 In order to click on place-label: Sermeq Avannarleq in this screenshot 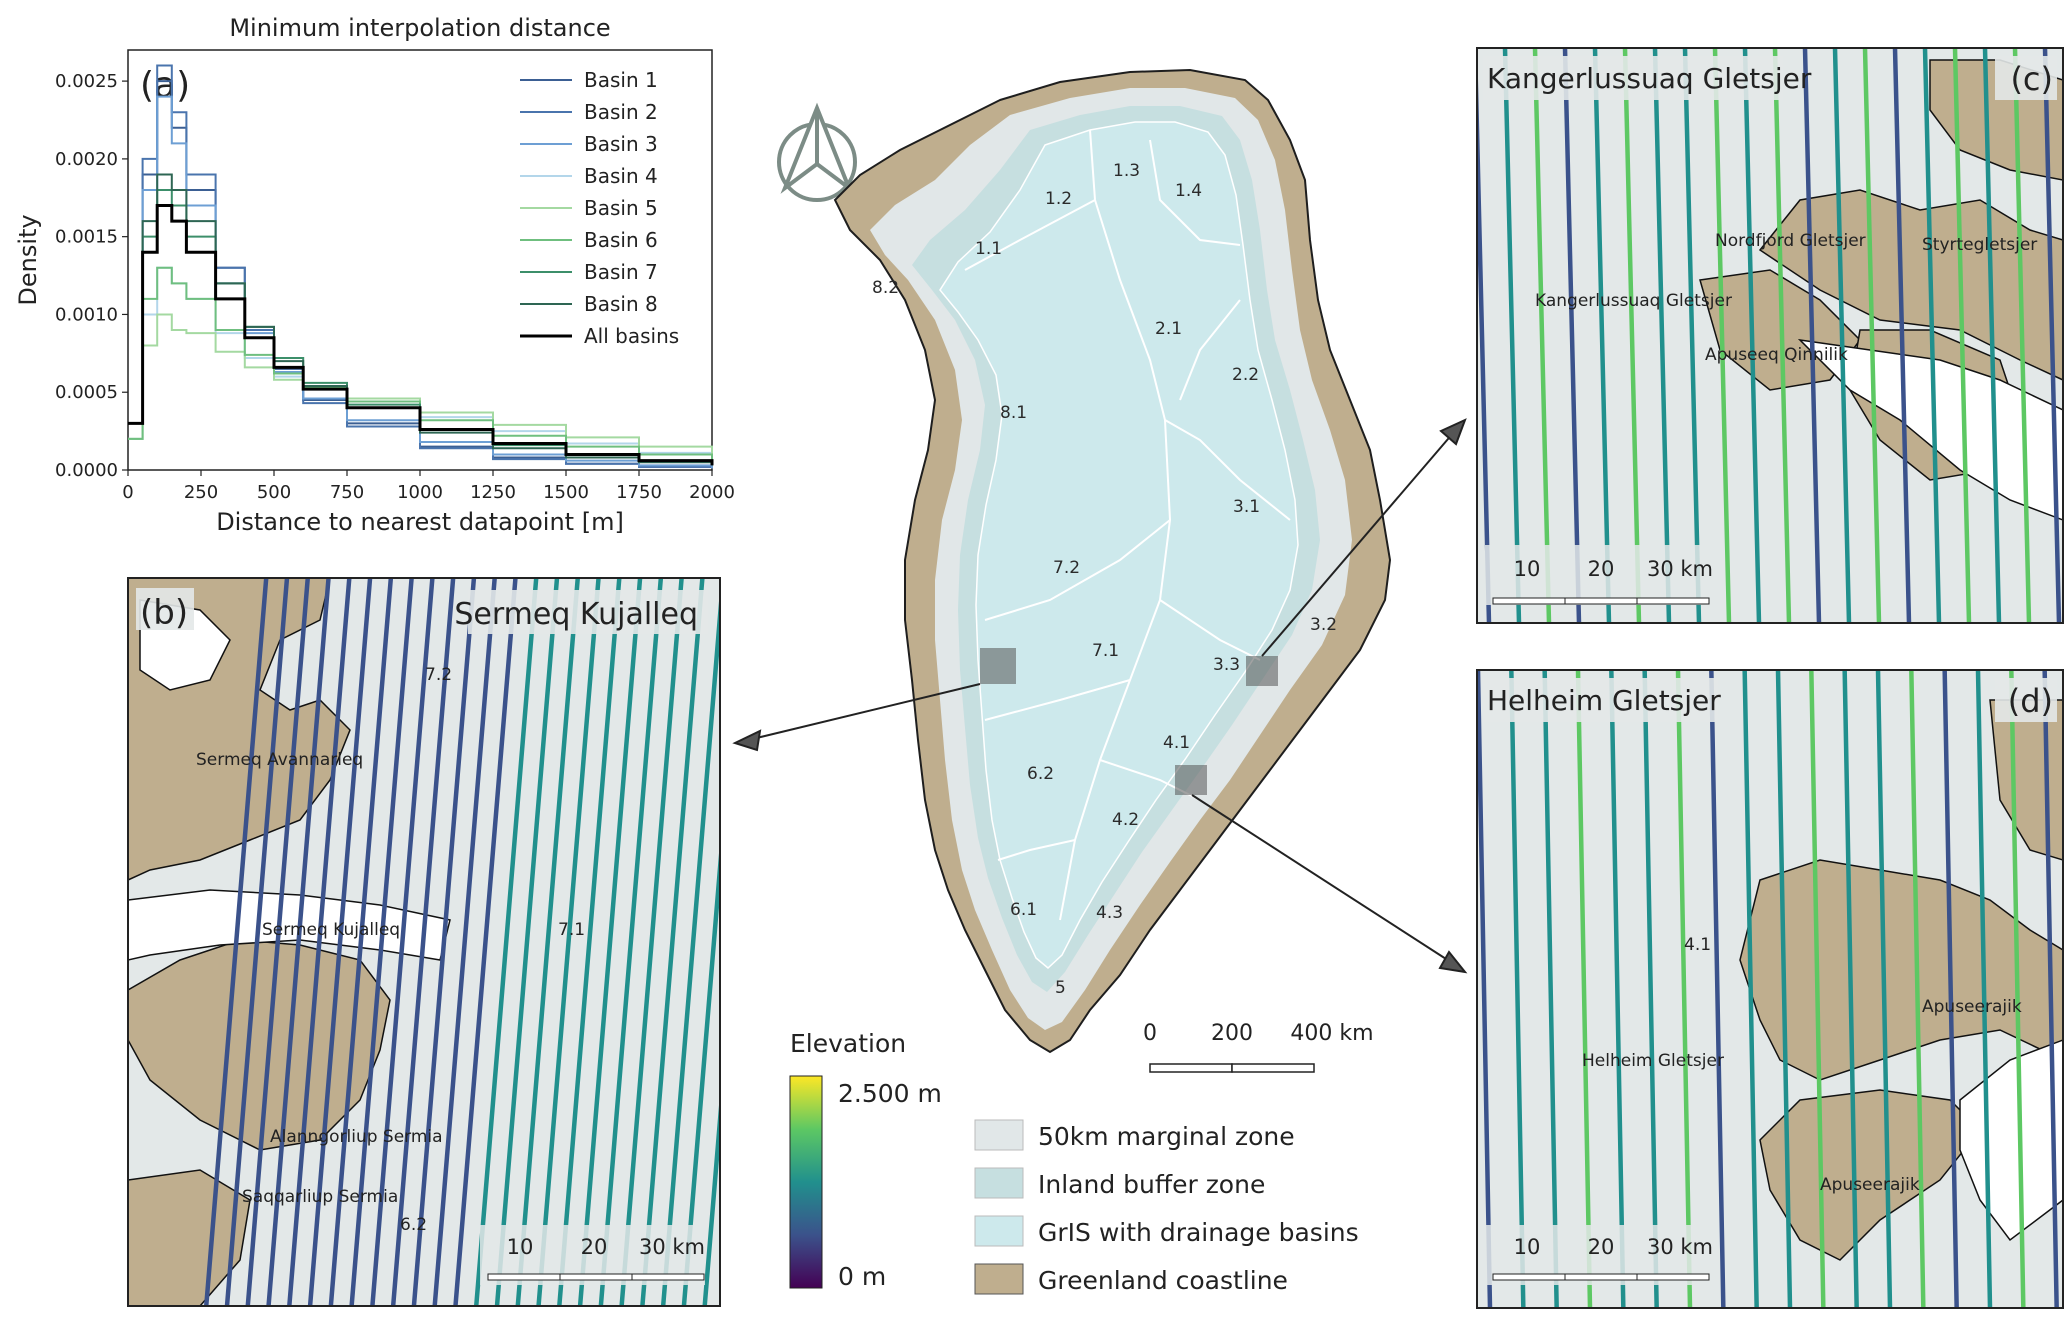, I will do `click(279, 760)`.